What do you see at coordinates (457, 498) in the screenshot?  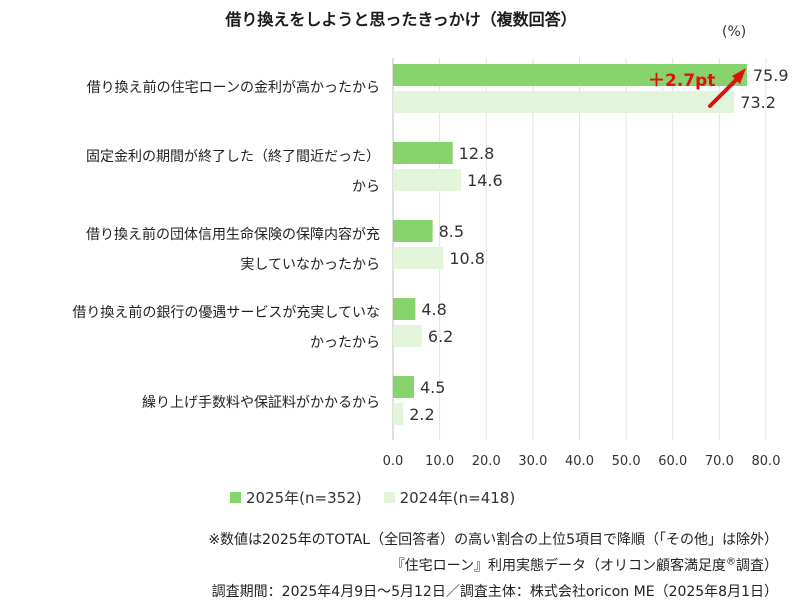 I see `legend-label: 2024年(n=418)` at bounding box center [457, 498].